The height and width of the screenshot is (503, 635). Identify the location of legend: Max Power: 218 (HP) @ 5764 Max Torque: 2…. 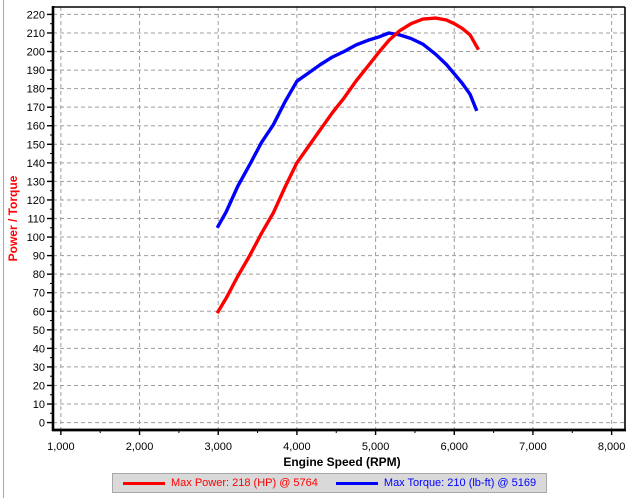
(330, 483).